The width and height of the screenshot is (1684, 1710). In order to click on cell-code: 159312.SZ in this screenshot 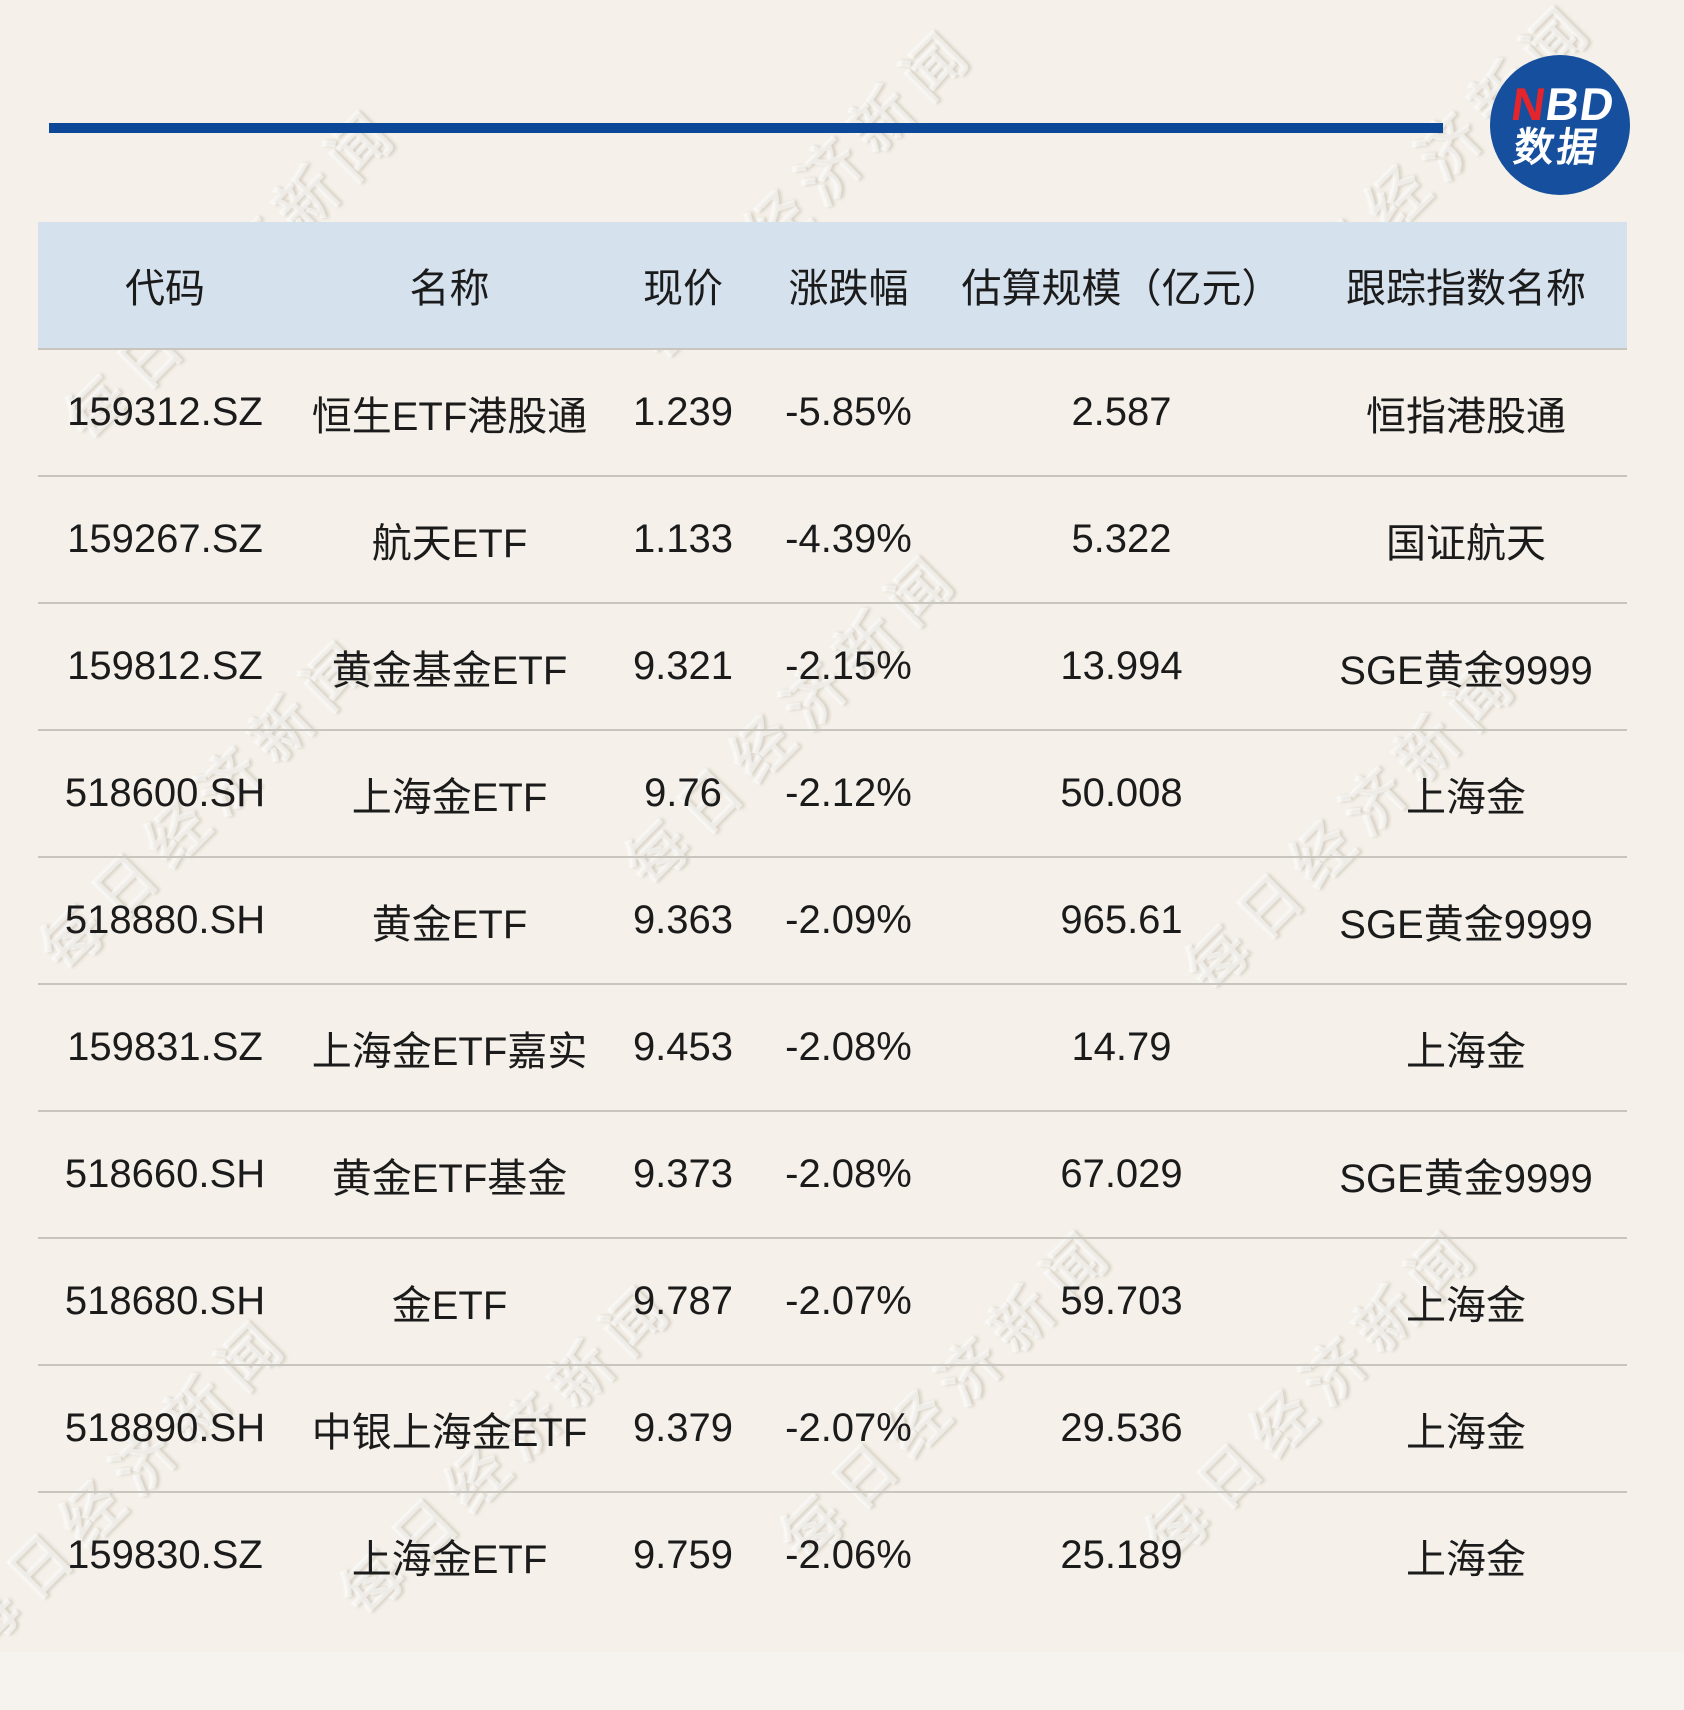, I will do `click(165, 412)`.